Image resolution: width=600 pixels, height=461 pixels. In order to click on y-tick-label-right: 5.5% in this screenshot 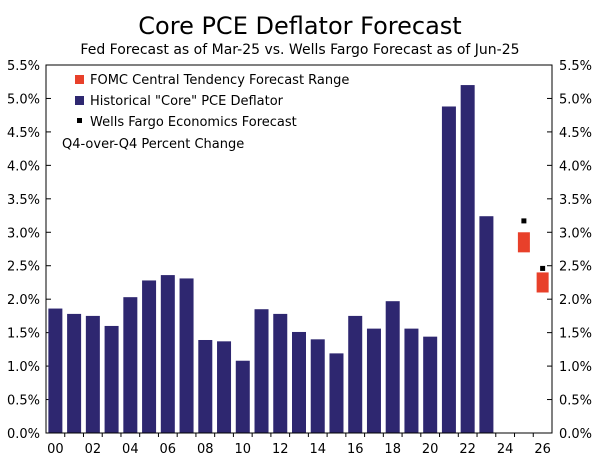, I will do `click(575, 66)`.